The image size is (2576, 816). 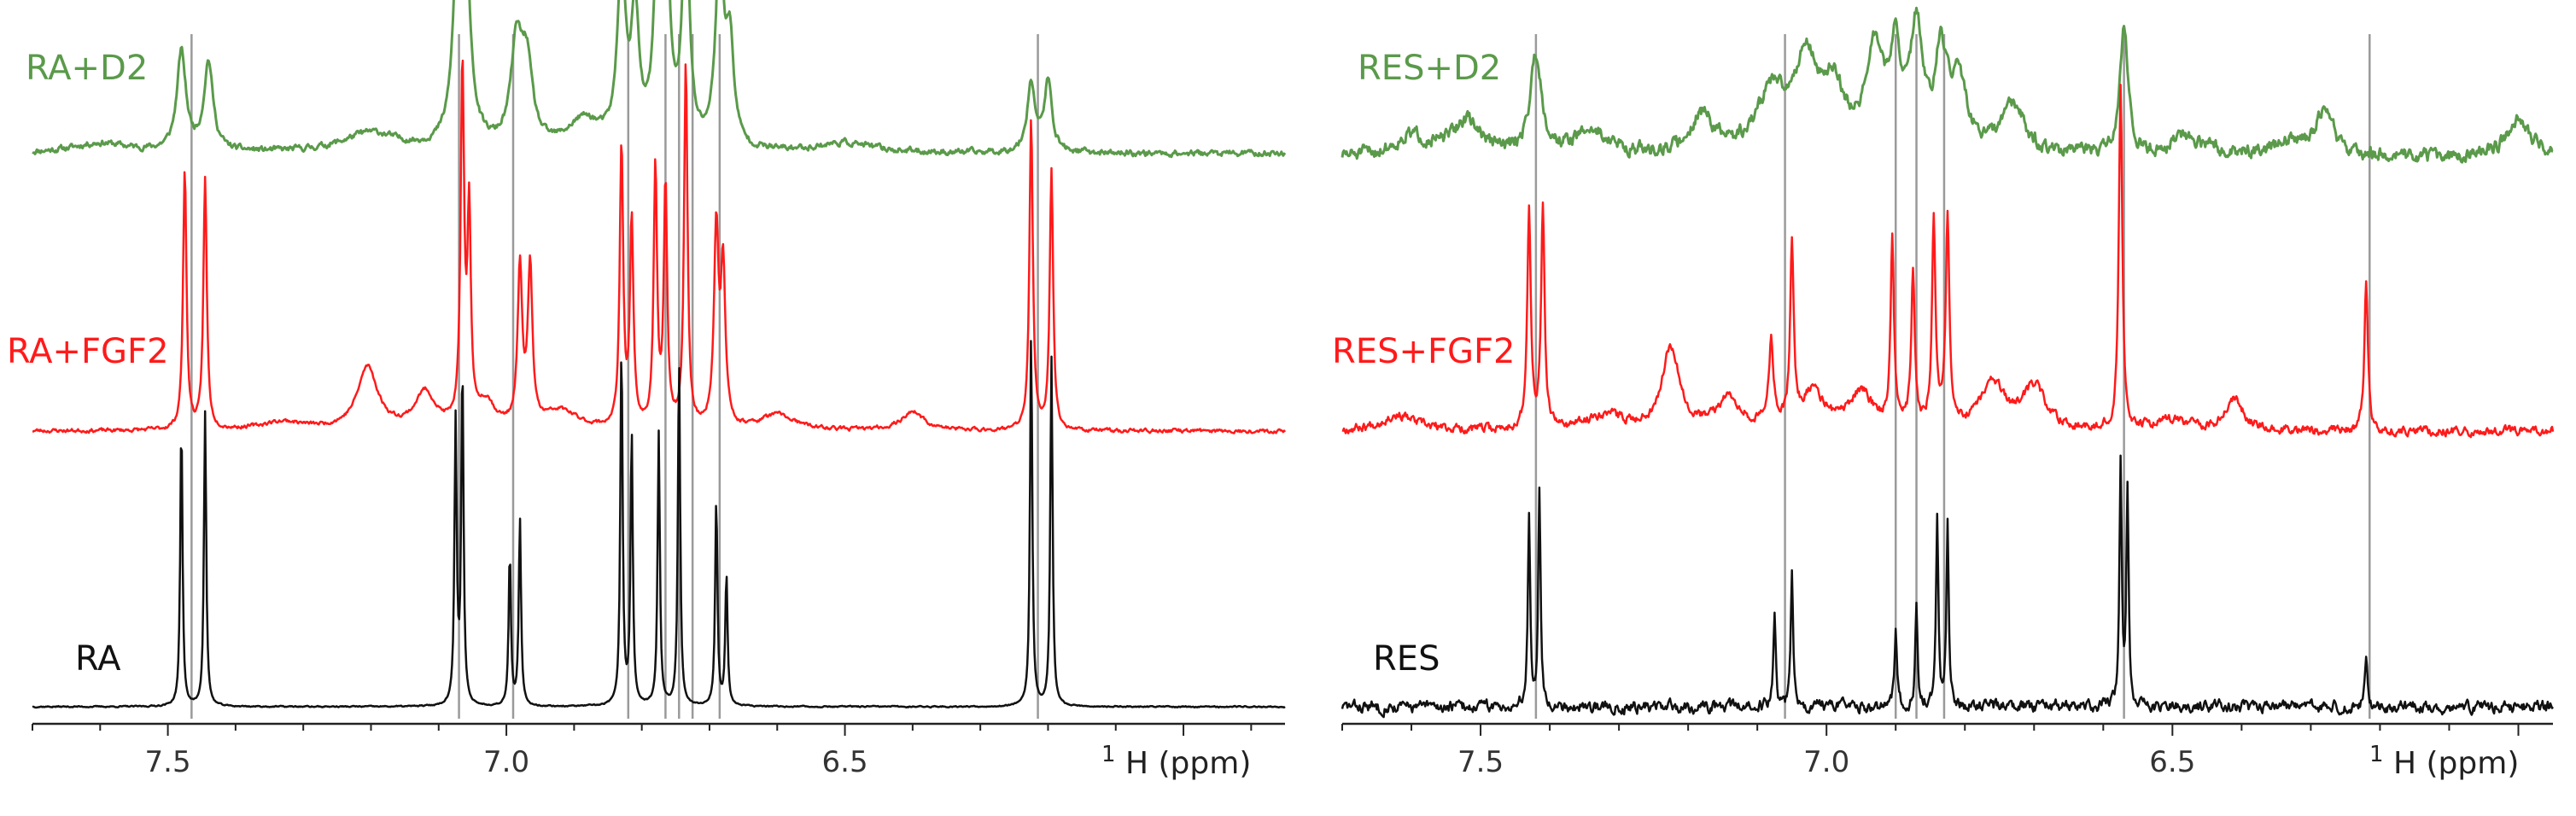 I want to click on right-tick-label-2: 6.5, so click(x=2172, y=762).